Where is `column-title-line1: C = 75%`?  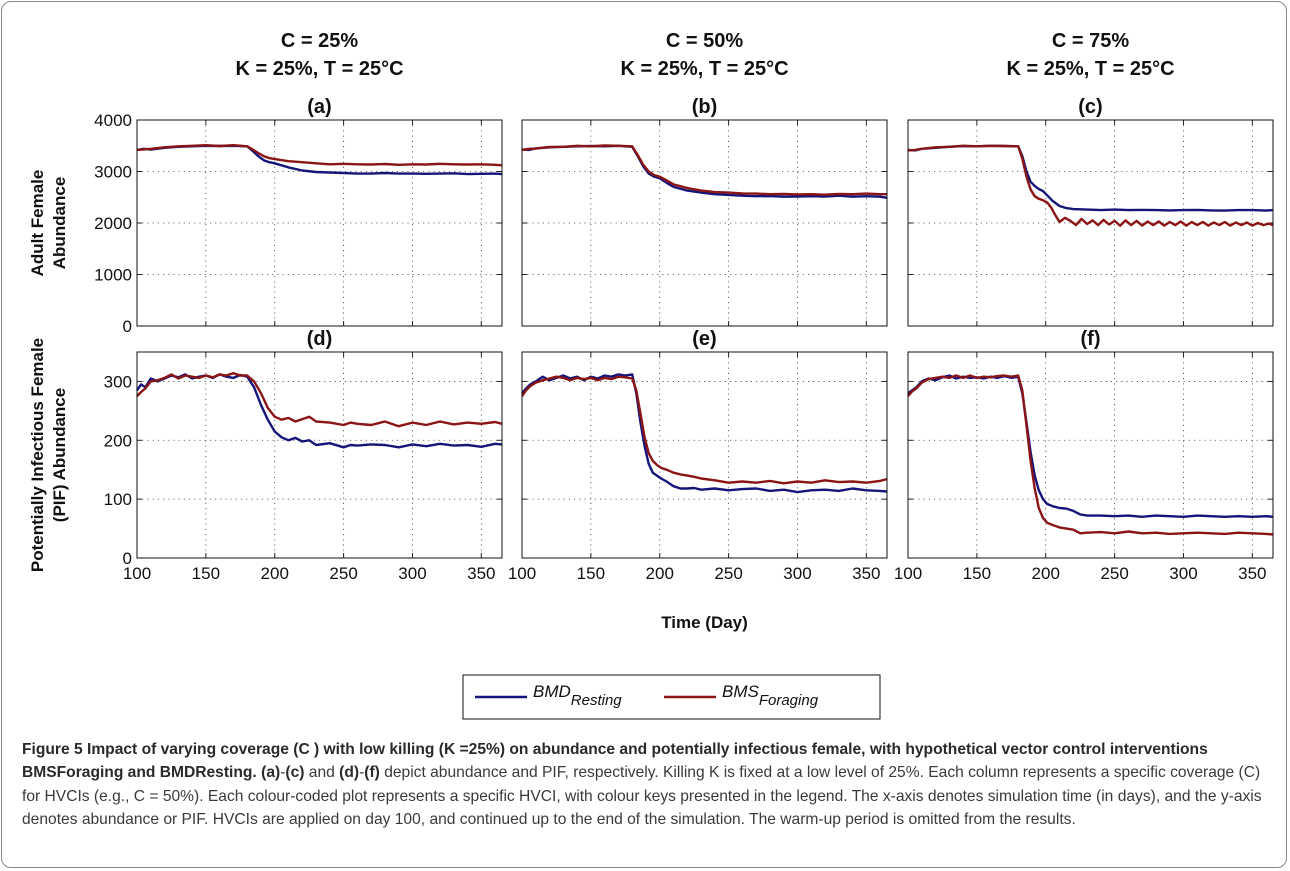
column-title-line1: C = 75% is located at coordinates (1090, 41).